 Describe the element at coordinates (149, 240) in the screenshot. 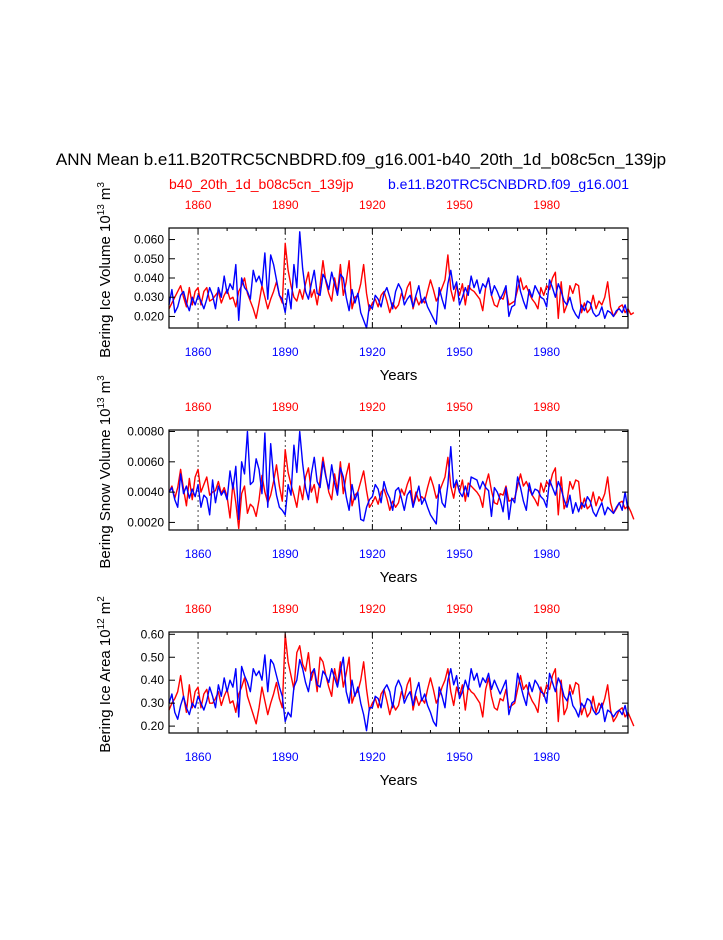

I see `y-tick-label: 0.060` at that location.